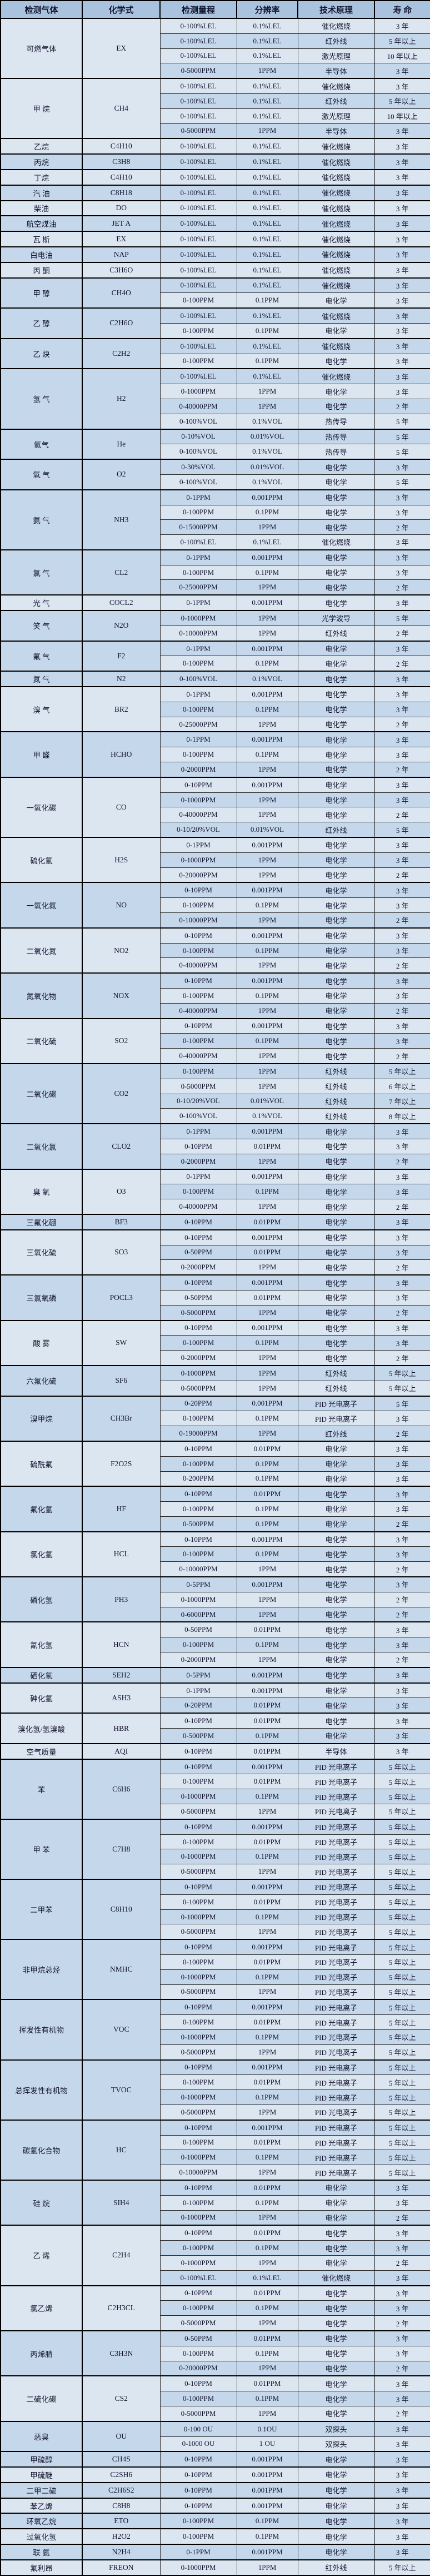 The image size is (430, 2576). I want to click on gas-name-cell: 氦气, so click(42, 444).